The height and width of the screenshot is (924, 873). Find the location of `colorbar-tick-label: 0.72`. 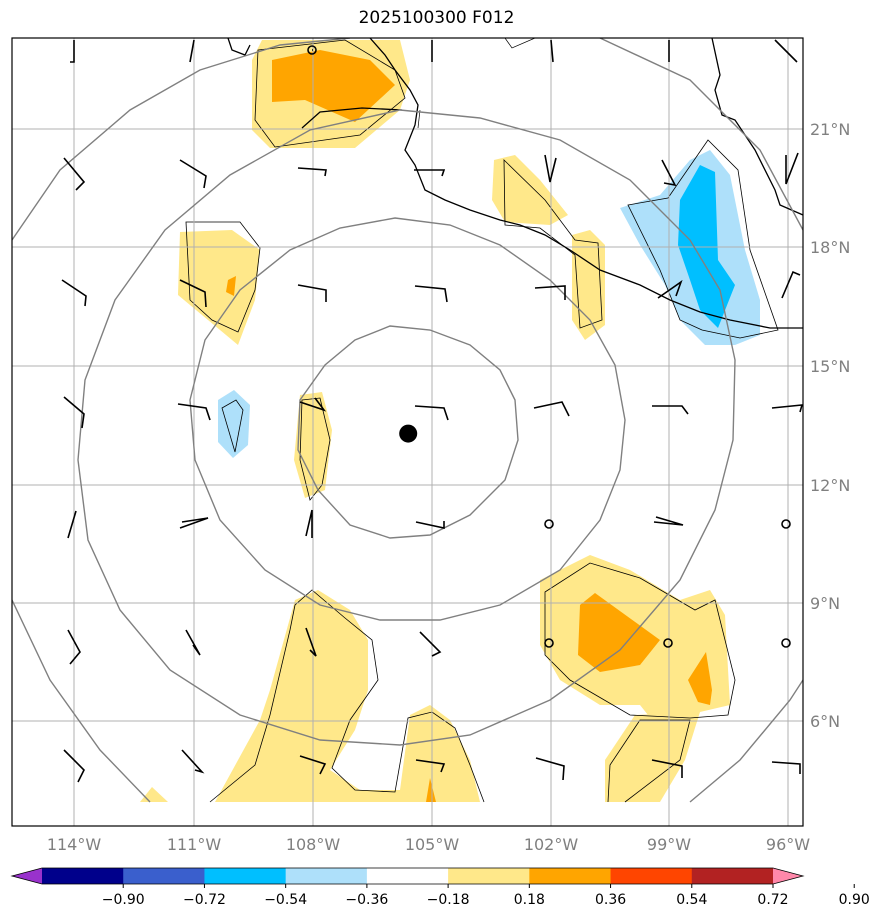

colorbar-tick-label: 0.72 is located at coordinates (772, 900).